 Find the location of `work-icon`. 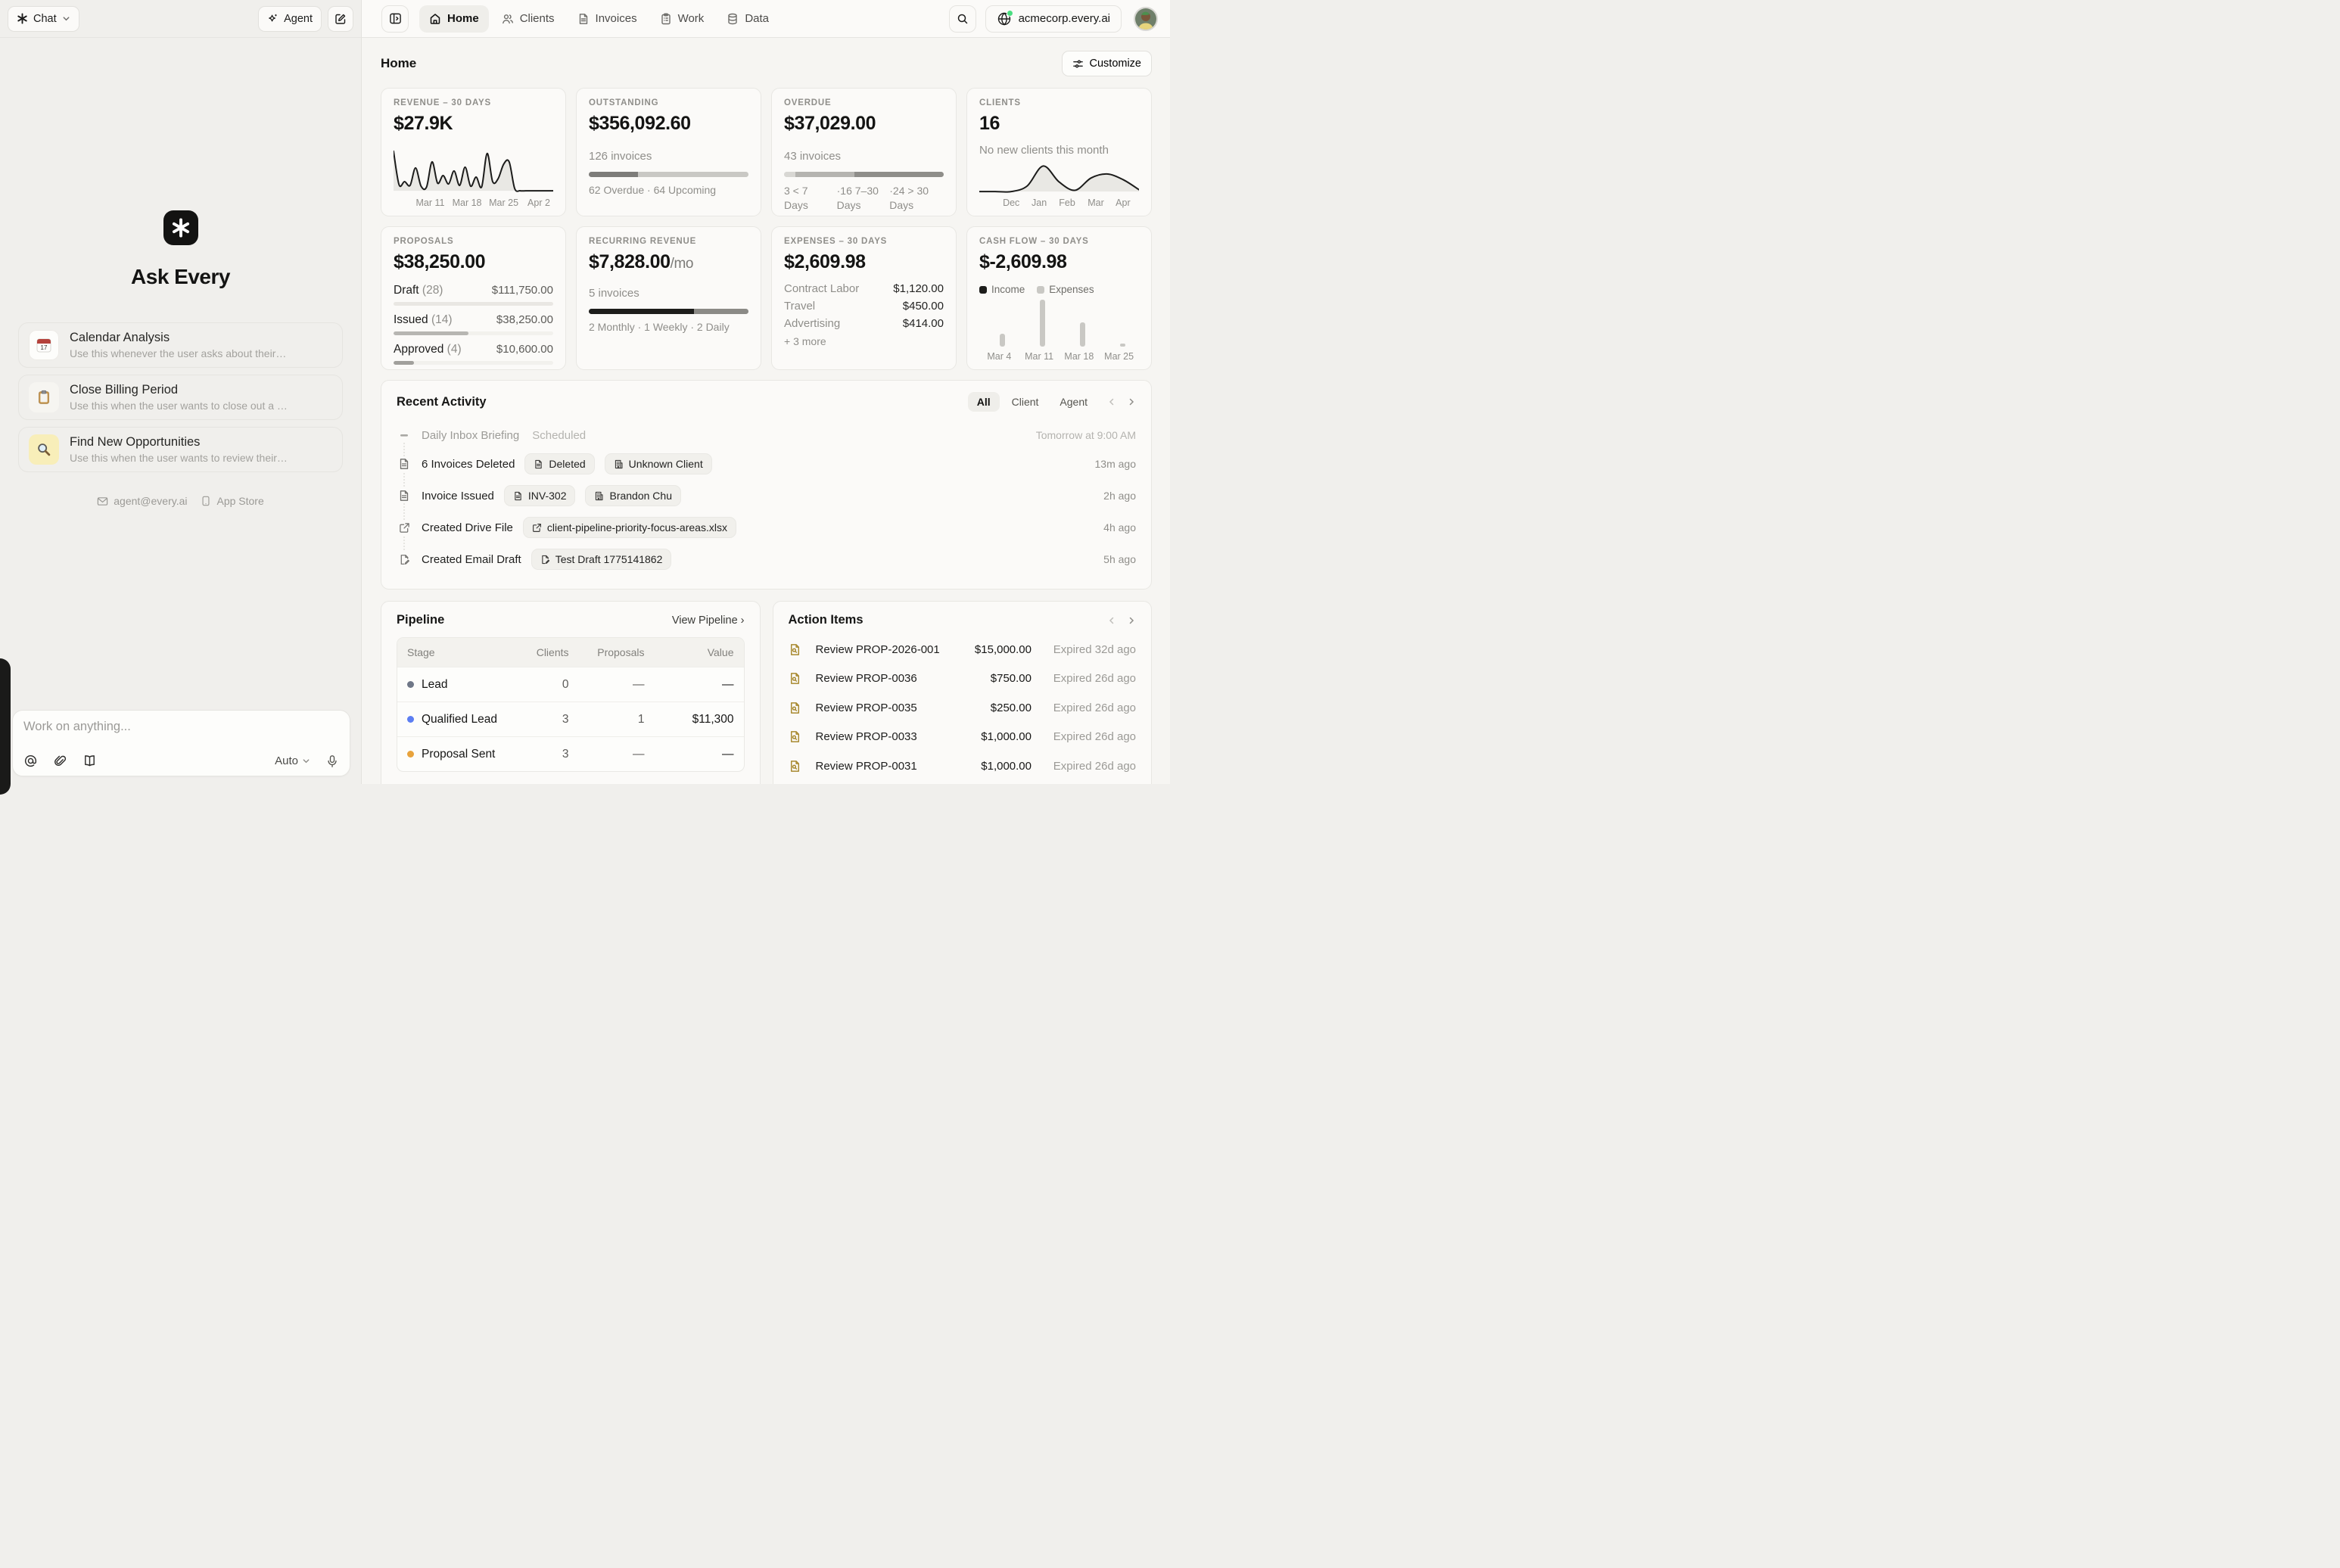

work-icon is located at coordinates (666, 19).